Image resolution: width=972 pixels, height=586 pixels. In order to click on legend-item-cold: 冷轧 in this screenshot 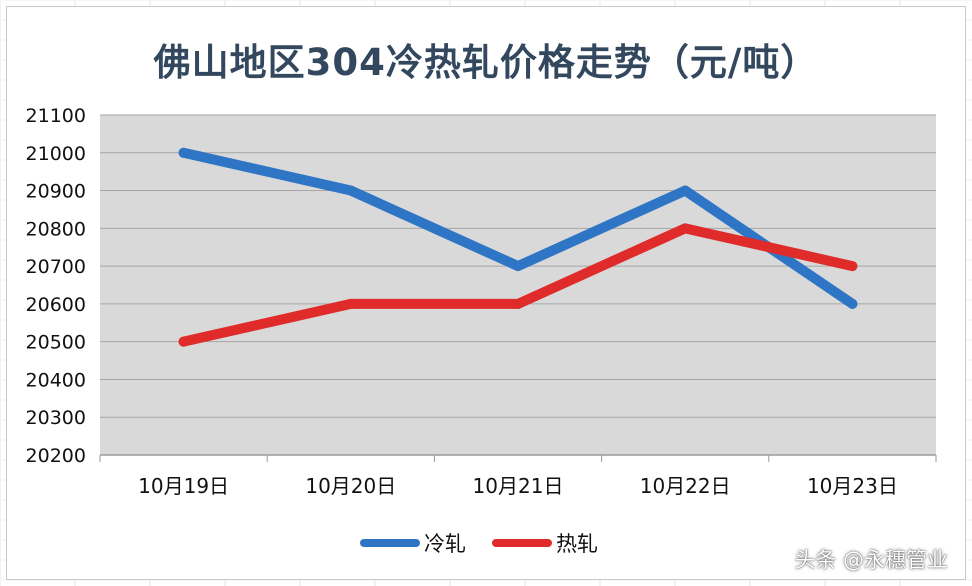, I will do `click(413, 543)`.